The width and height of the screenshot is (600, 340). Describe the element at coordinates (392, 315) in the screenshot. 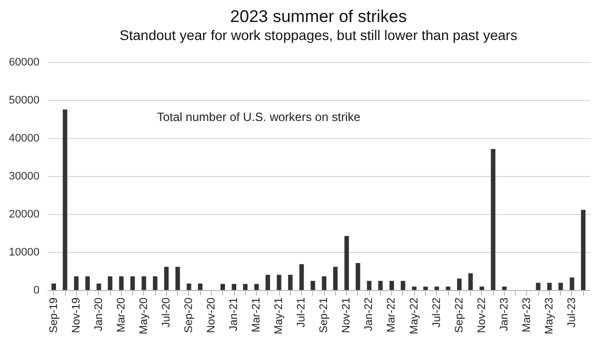

I see `x-tick-label: Mar-22` at that location.